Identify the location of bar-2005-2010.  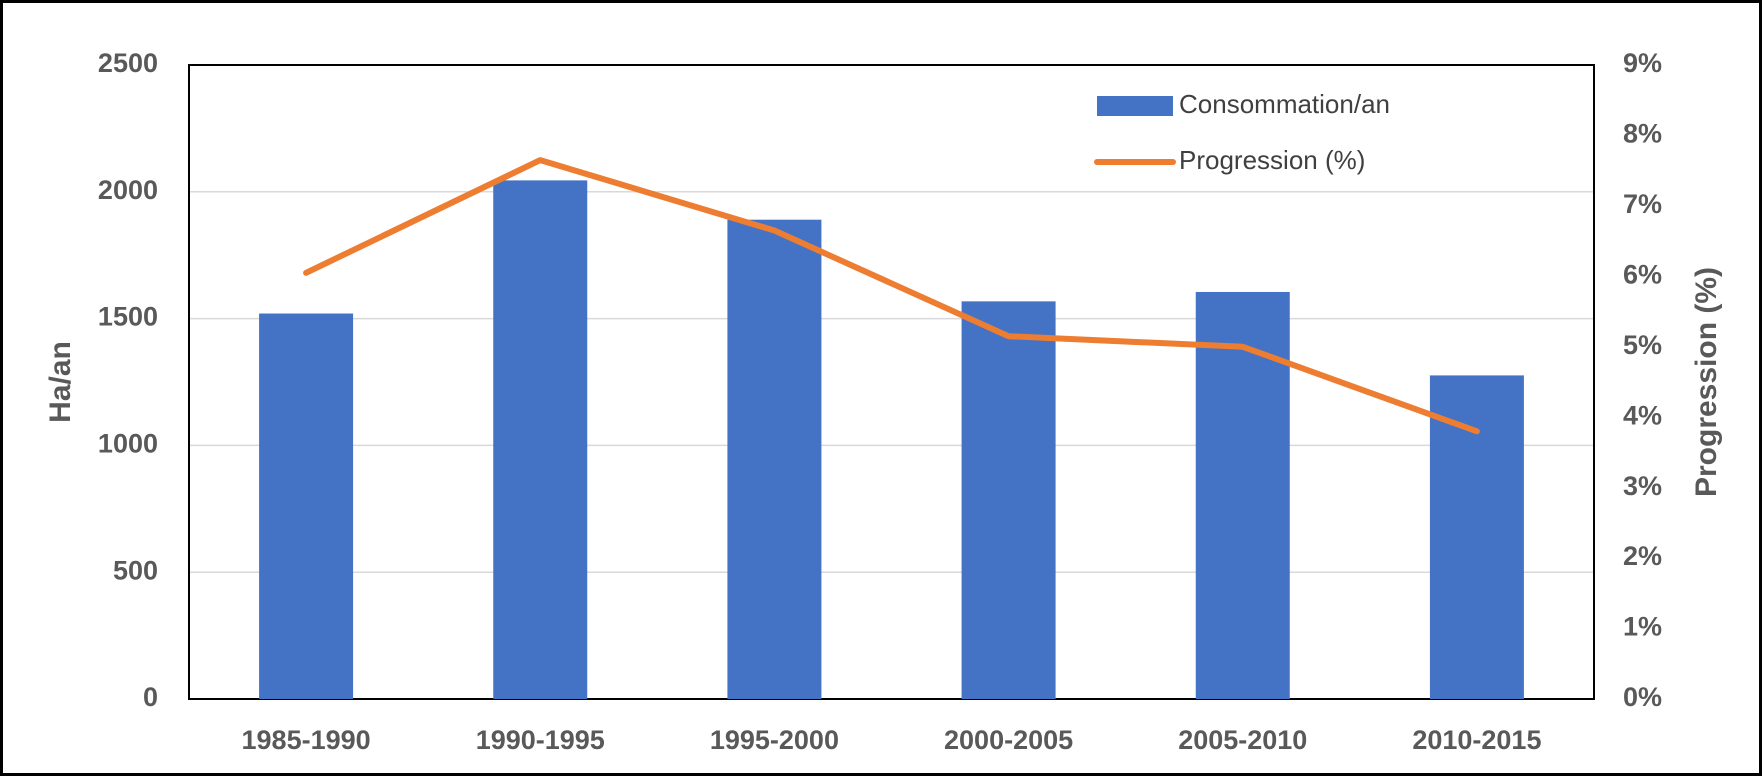
(1242, 495).